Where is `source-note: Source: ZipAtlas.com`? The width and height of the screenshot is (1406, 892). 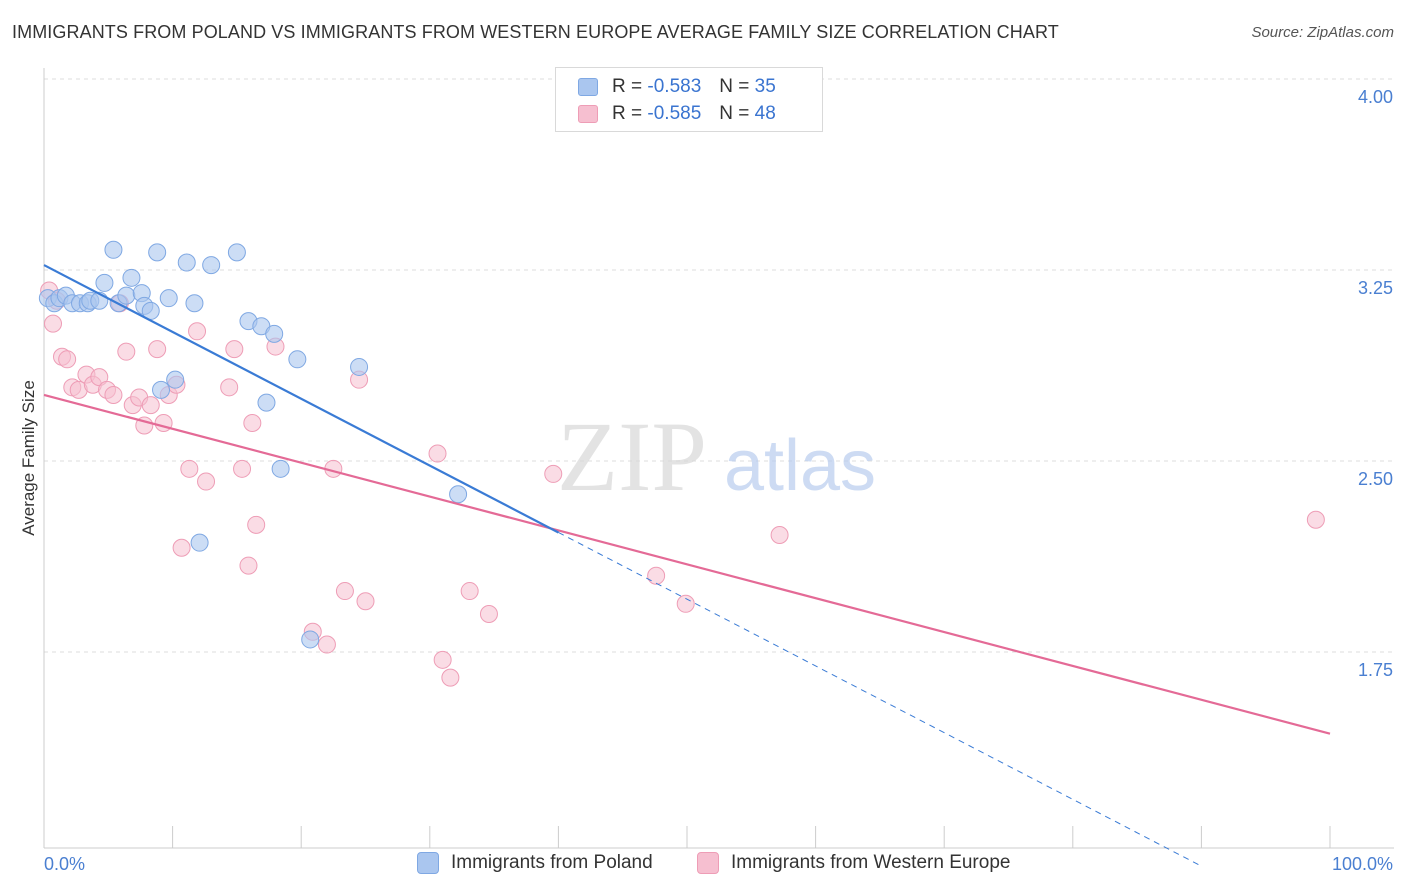 source-note: Source: ZipAtlas.com is located at coordinates (1322, 32).